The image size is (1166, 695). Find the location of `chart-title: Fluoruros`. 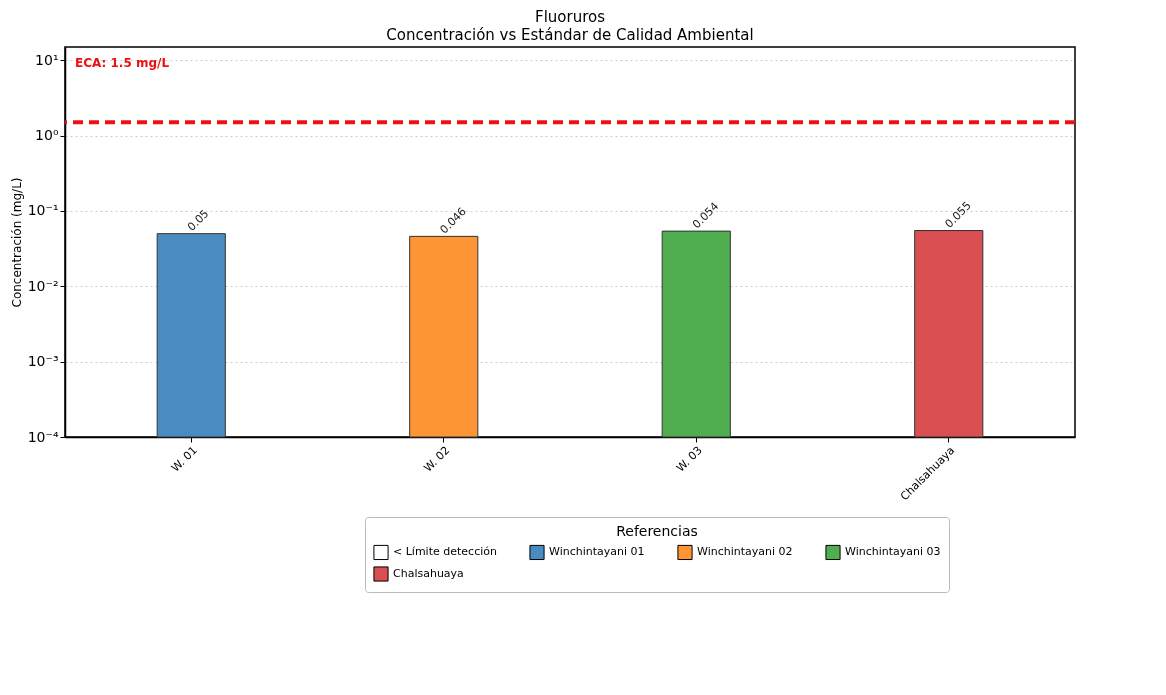

chart-title: Fluoruros is located at coordinates (570, 17).